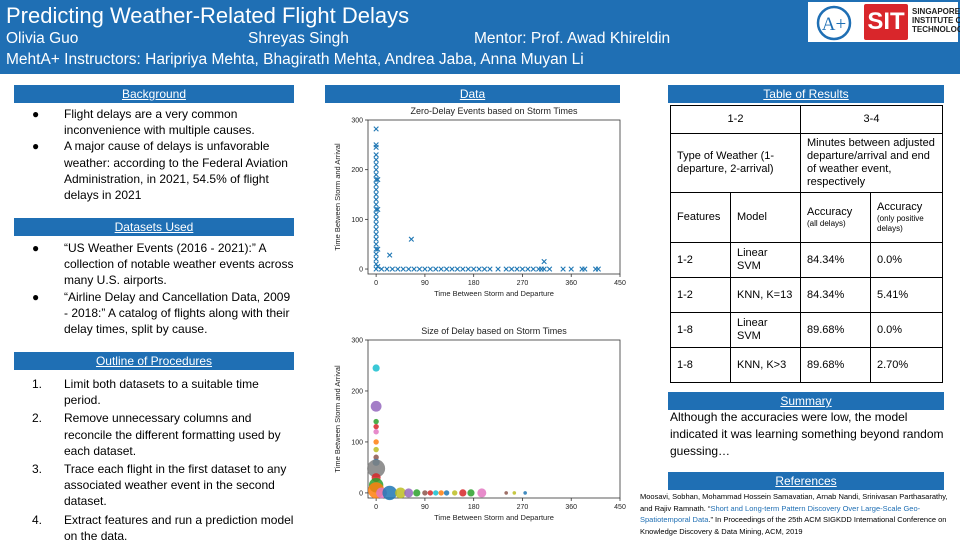 Image resolution: width=960 pixels, height=540 pixels. I want to click on x-tick-label: 450, so click(620, 507).